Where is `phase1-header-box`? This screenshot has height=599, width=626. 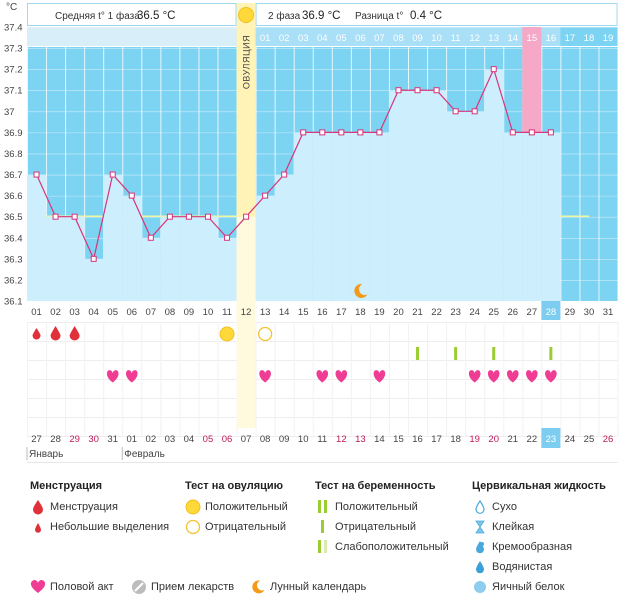 phase1-header-box is located at coordinates (132, 14).